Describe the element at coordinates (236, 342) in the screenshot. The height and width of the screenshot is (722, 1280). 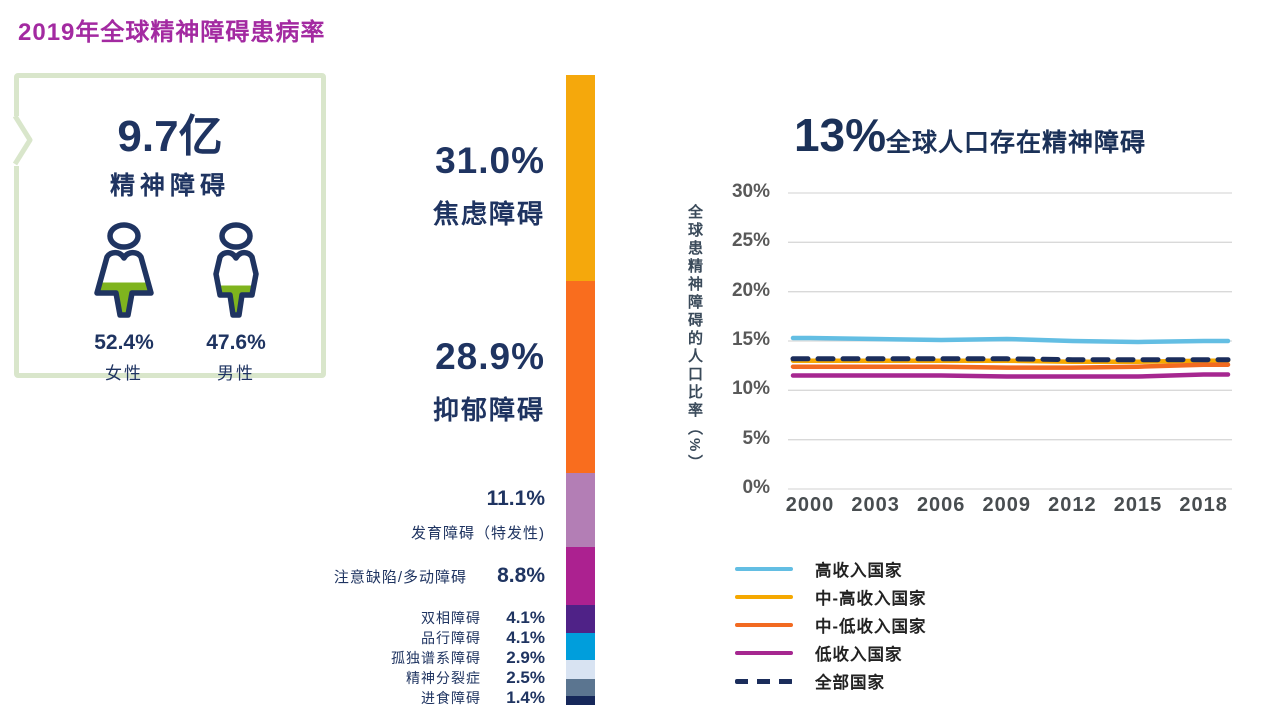
I see `male-percentage: 47.6%` at that location.